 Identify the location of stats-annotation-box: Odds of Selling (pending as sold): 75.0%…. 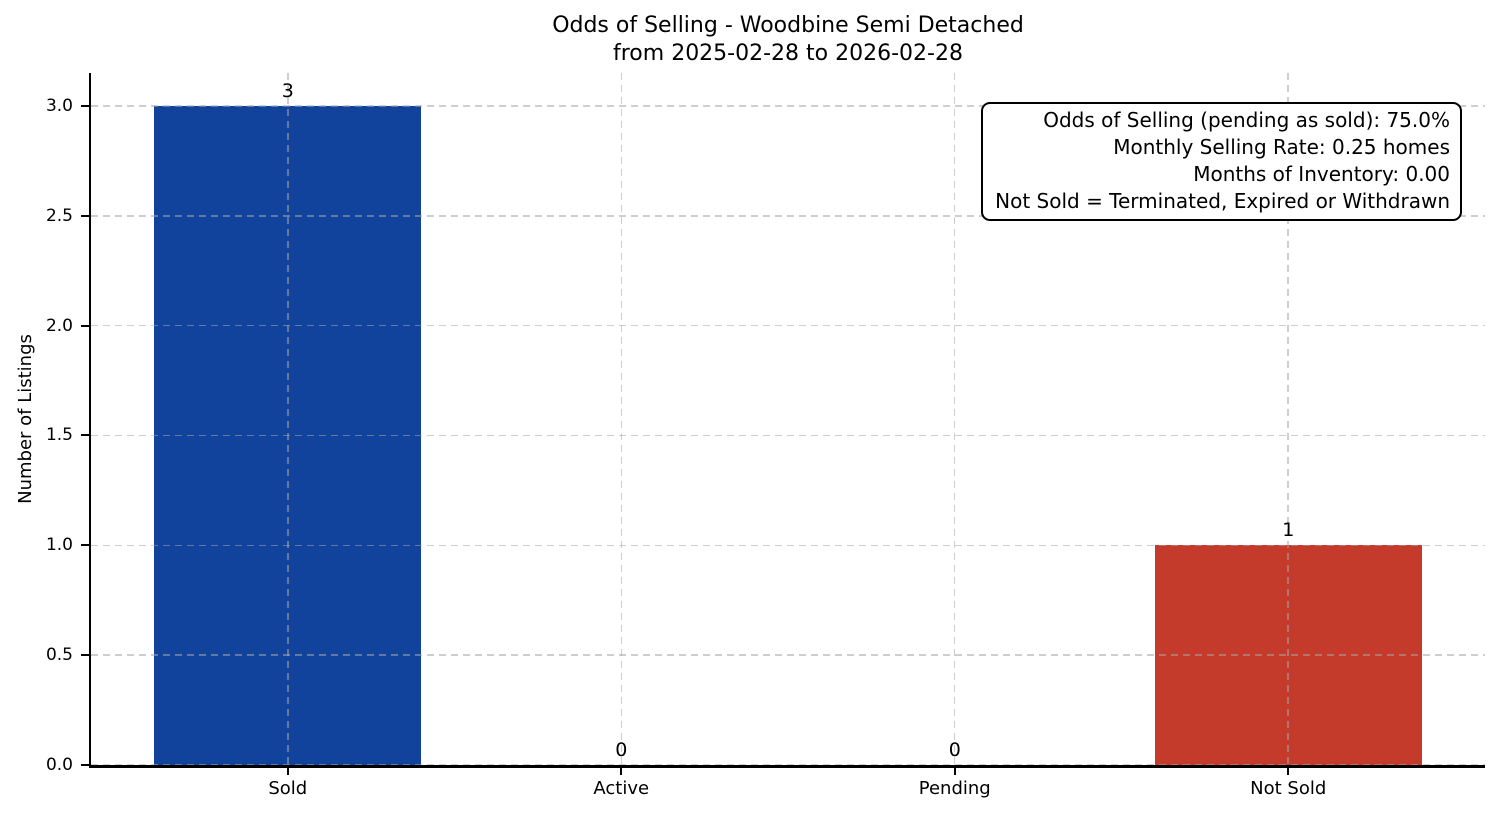
(1221, 161).